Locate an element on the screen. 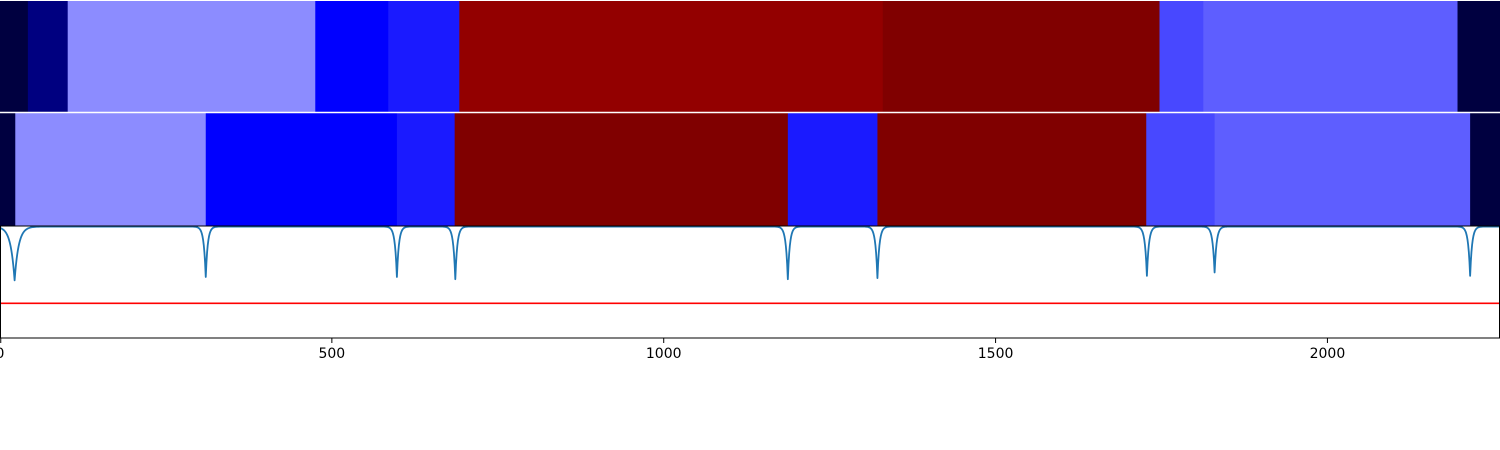 Image resolution: width=1500 pixels, height=450 pixels. signal-line is located at coordinates (750, 253).